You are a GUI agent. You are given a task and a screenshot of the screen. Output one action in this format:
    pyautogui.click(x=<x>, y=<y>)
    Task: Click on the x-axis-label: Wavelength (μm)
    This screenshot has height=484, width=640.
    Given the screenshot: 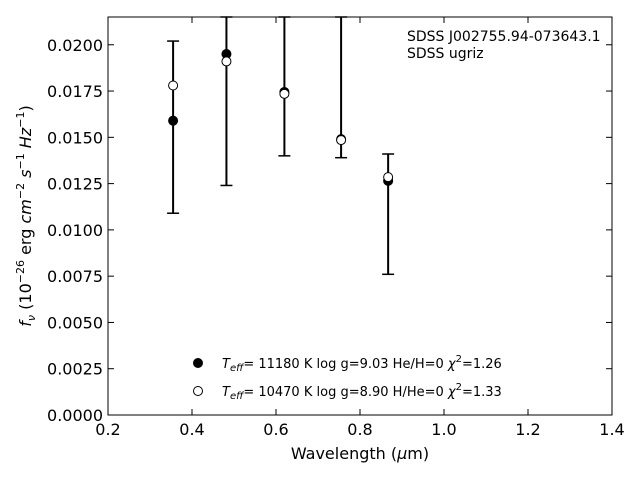 What is the action you would take?
    pyautogui.click(x=360, y=453)
    